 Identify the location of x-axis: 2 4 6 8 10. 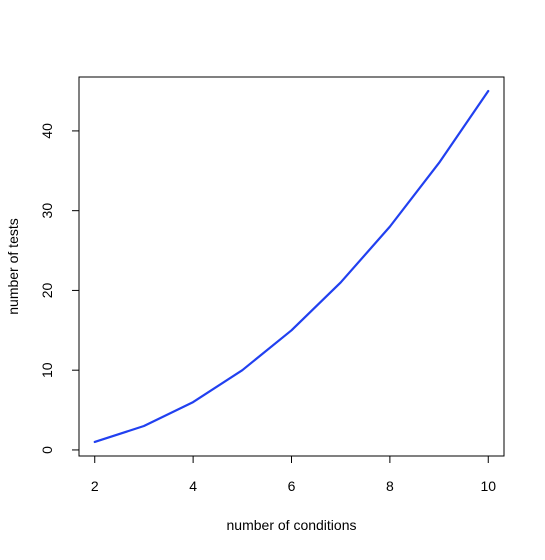
(293, 474).